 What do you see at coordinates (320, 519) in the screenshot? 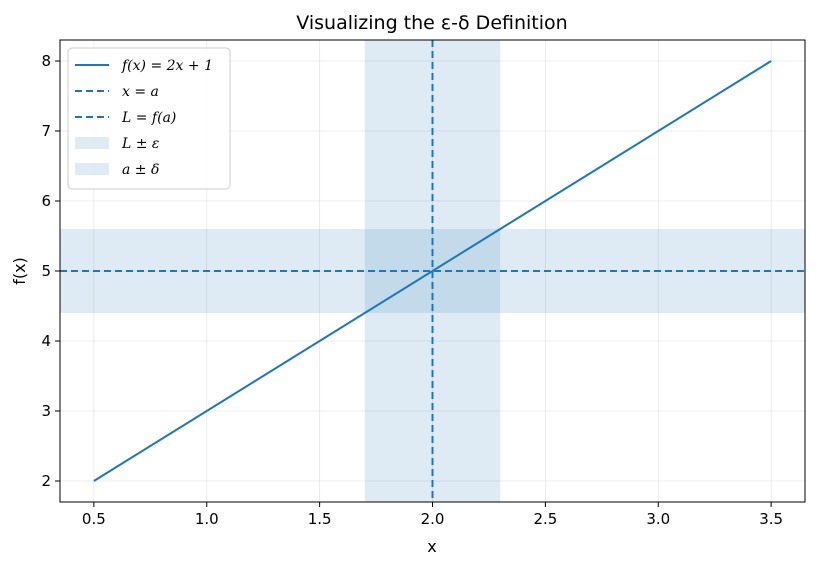
I see `x-tick-label-2: 1.5` at bounding box center [320, 519].